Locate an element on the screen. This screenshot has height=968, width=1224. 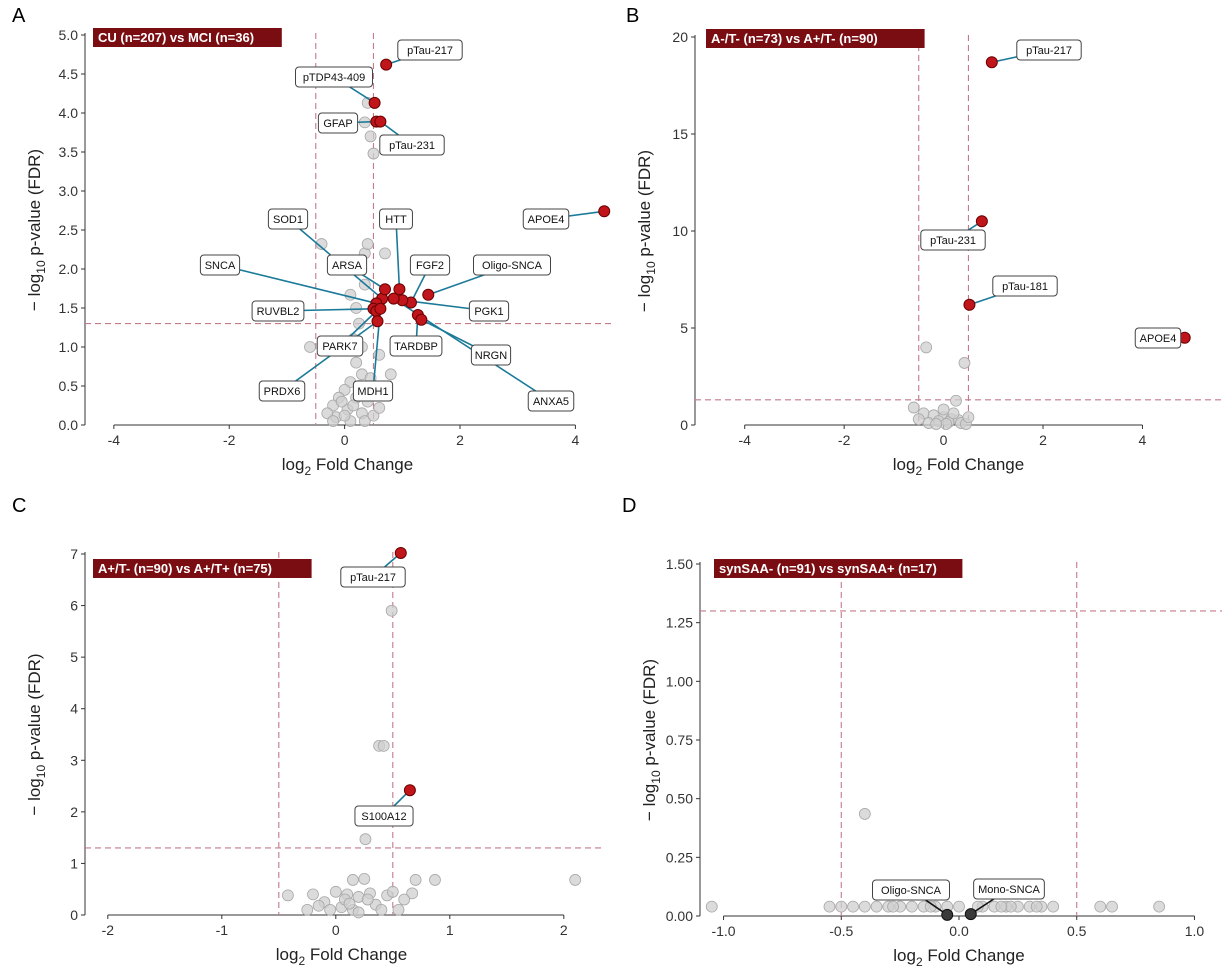
x-tick-label: 1 is located at coordinates (450, 930).